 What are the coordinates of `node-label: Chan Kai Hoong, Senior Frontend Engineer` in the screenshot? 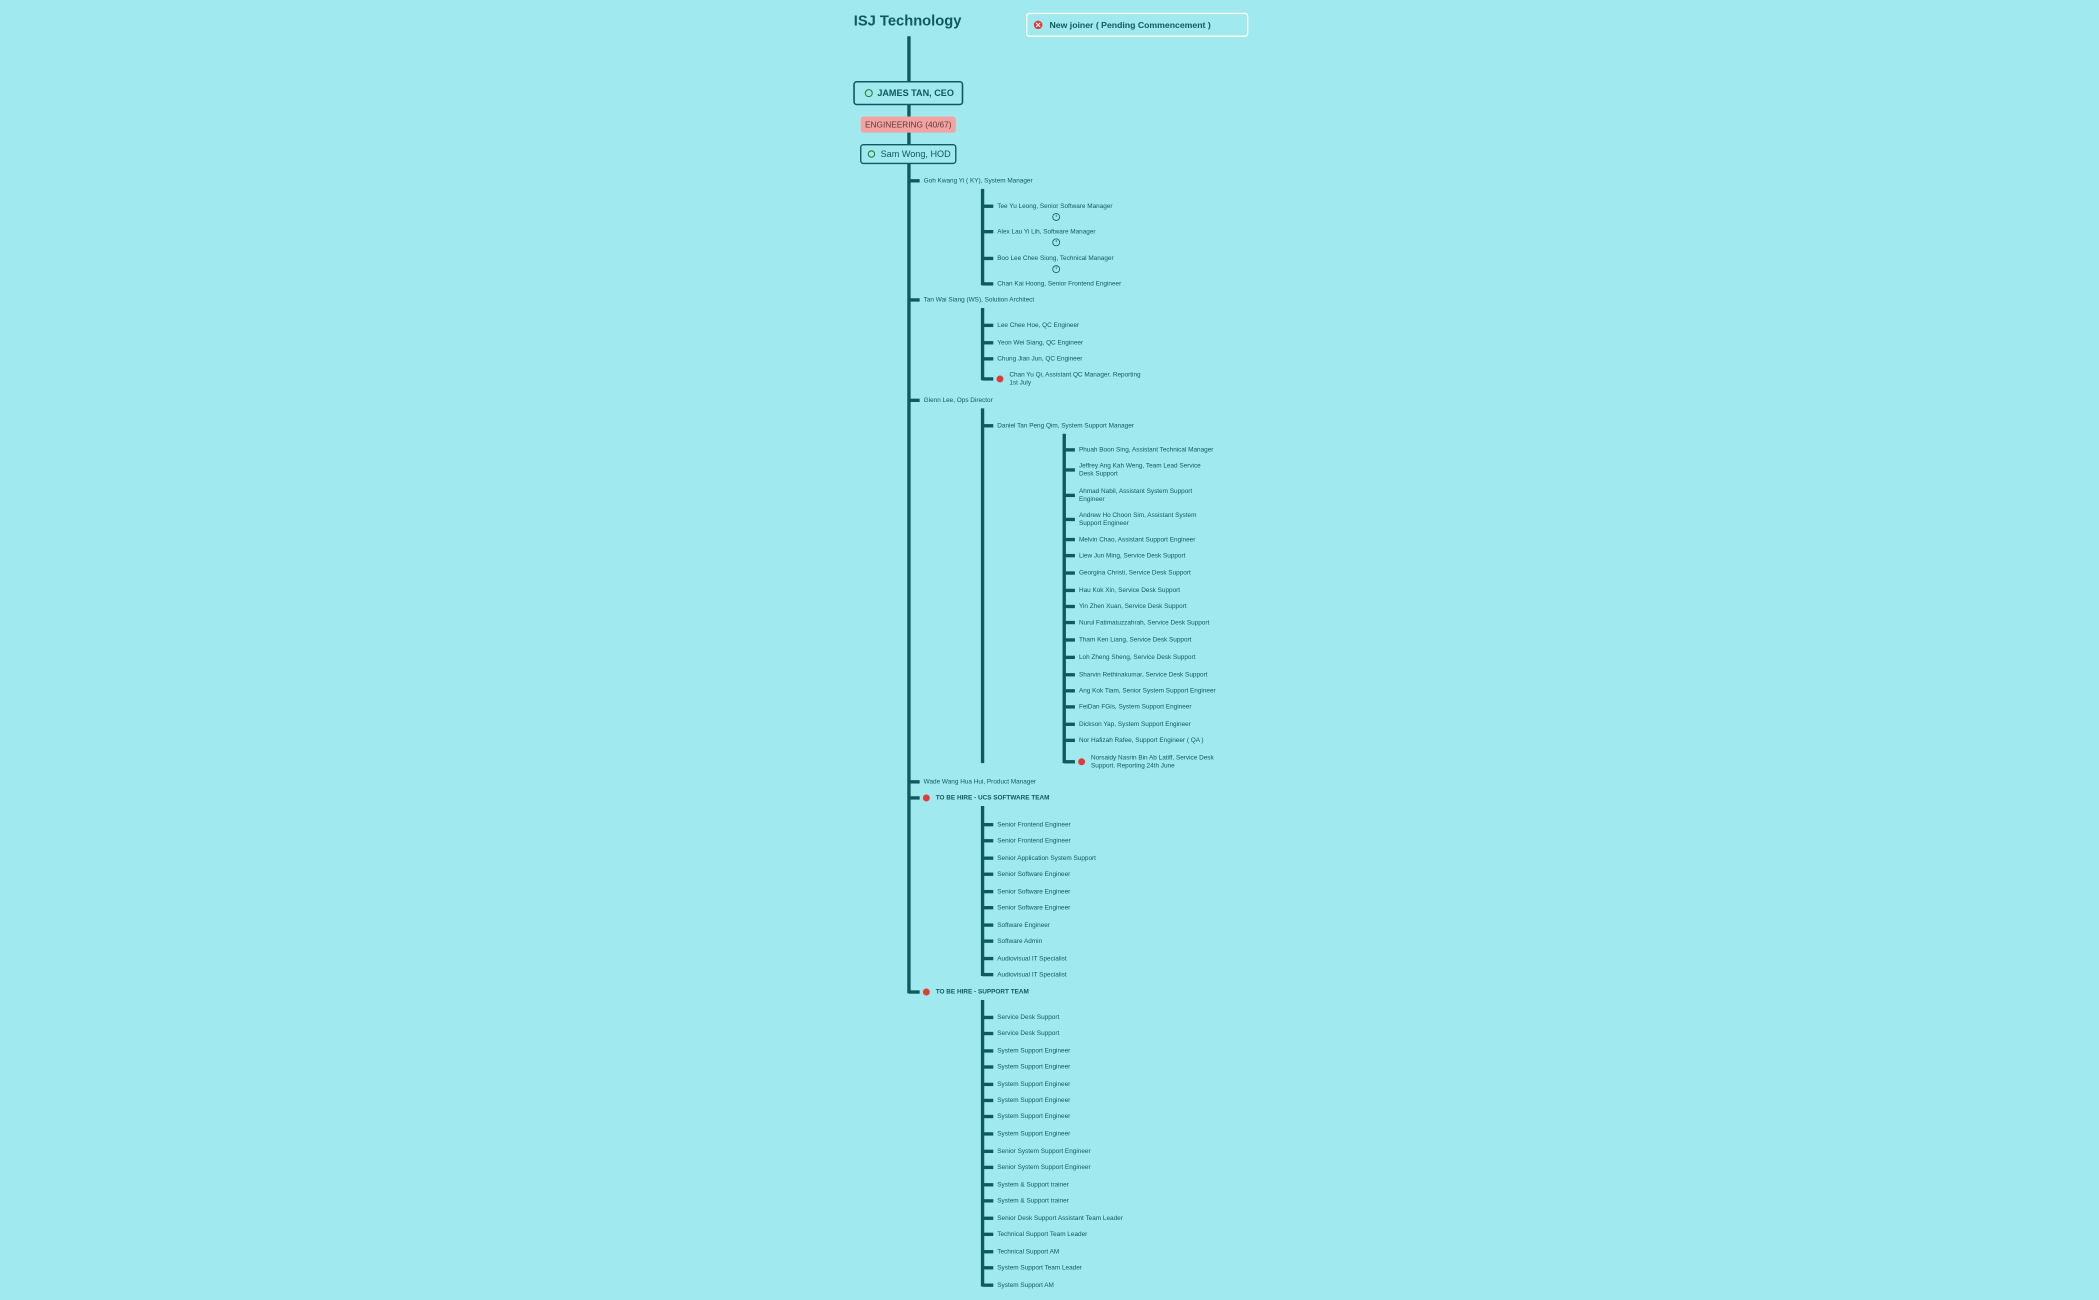 It's located at (1059, 284).